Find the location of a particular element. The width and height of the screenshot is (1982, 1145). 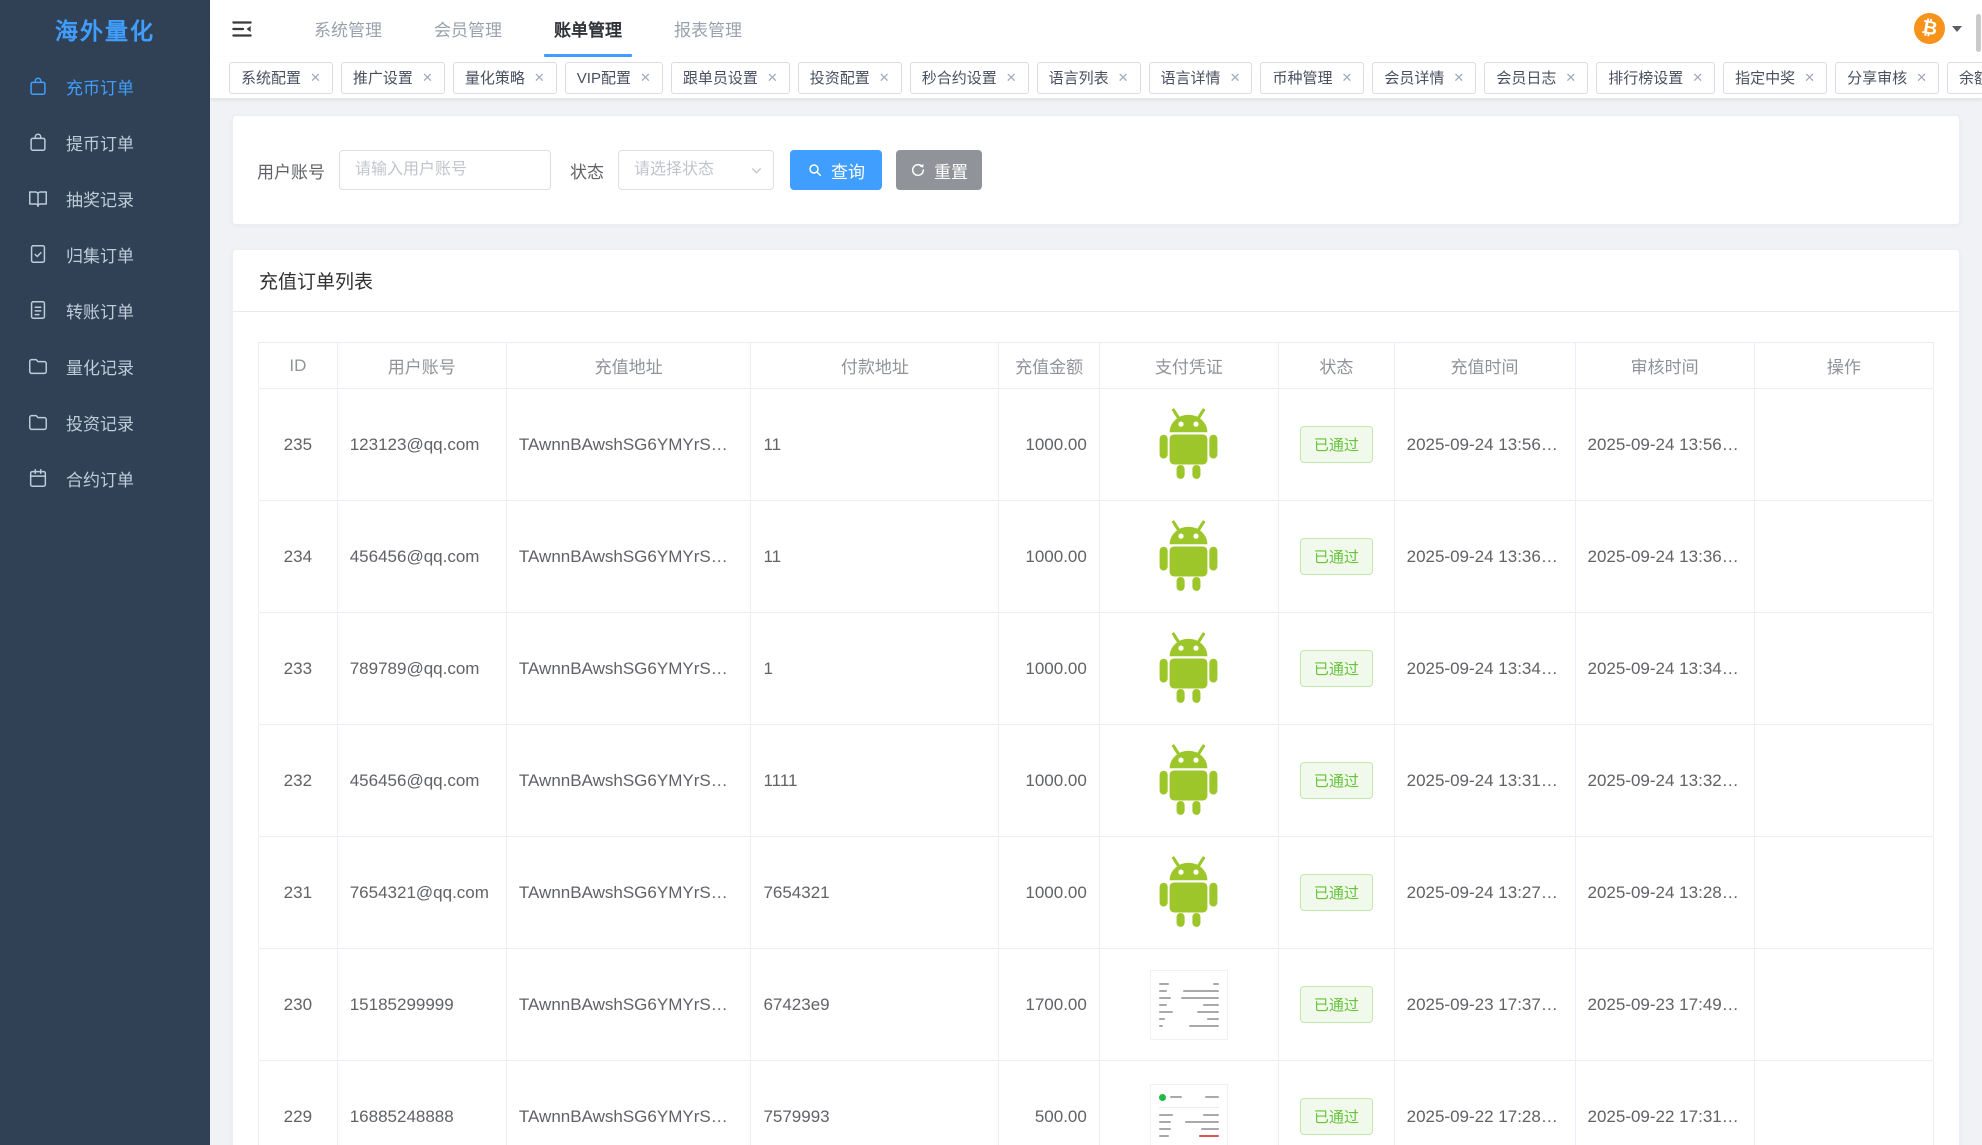

column-header-recharge_address: 充值地址 is located at coordinates (628, 365).